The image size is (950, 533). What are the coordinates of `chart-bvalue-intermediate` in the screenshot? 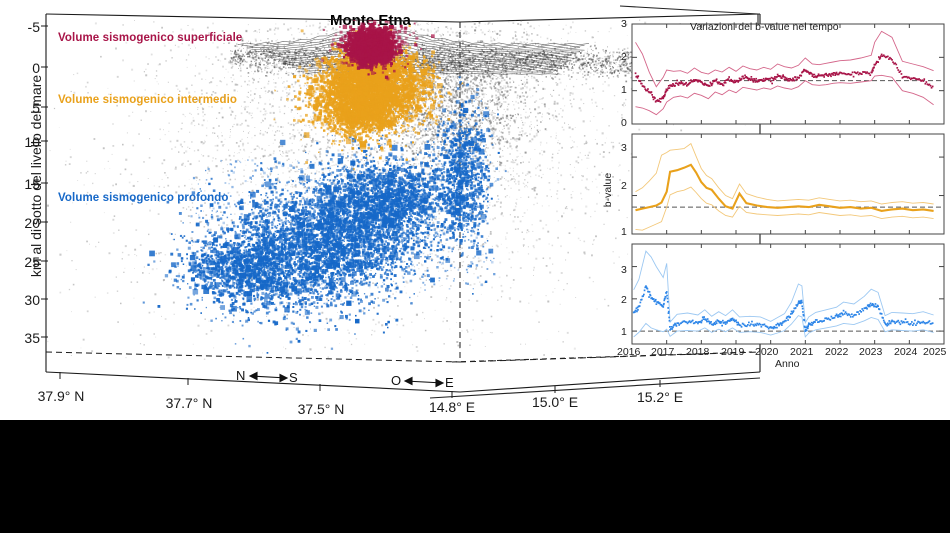 It's located at (788, 184).